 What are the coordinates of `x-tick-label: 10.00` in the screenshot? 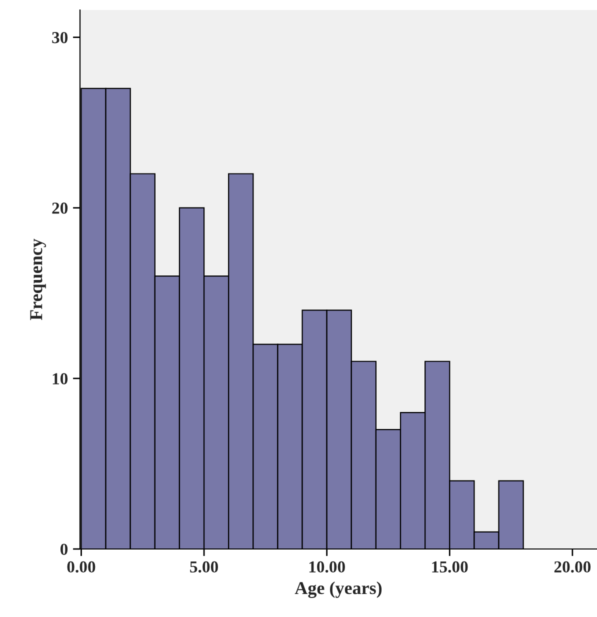 It's located at (327, 567).